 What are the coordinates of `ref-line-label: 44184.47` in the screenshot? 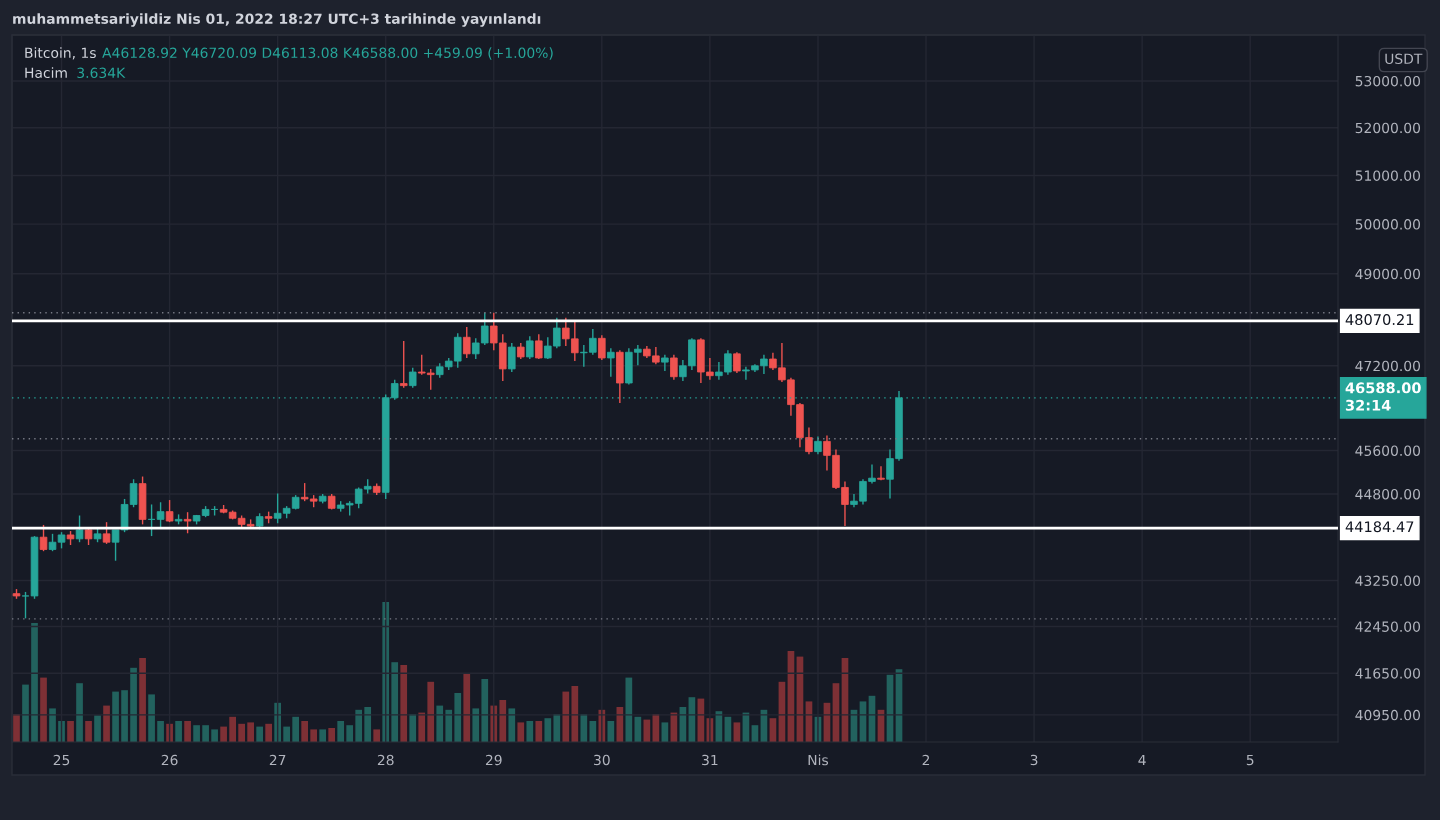 It's located at (1379, 527).